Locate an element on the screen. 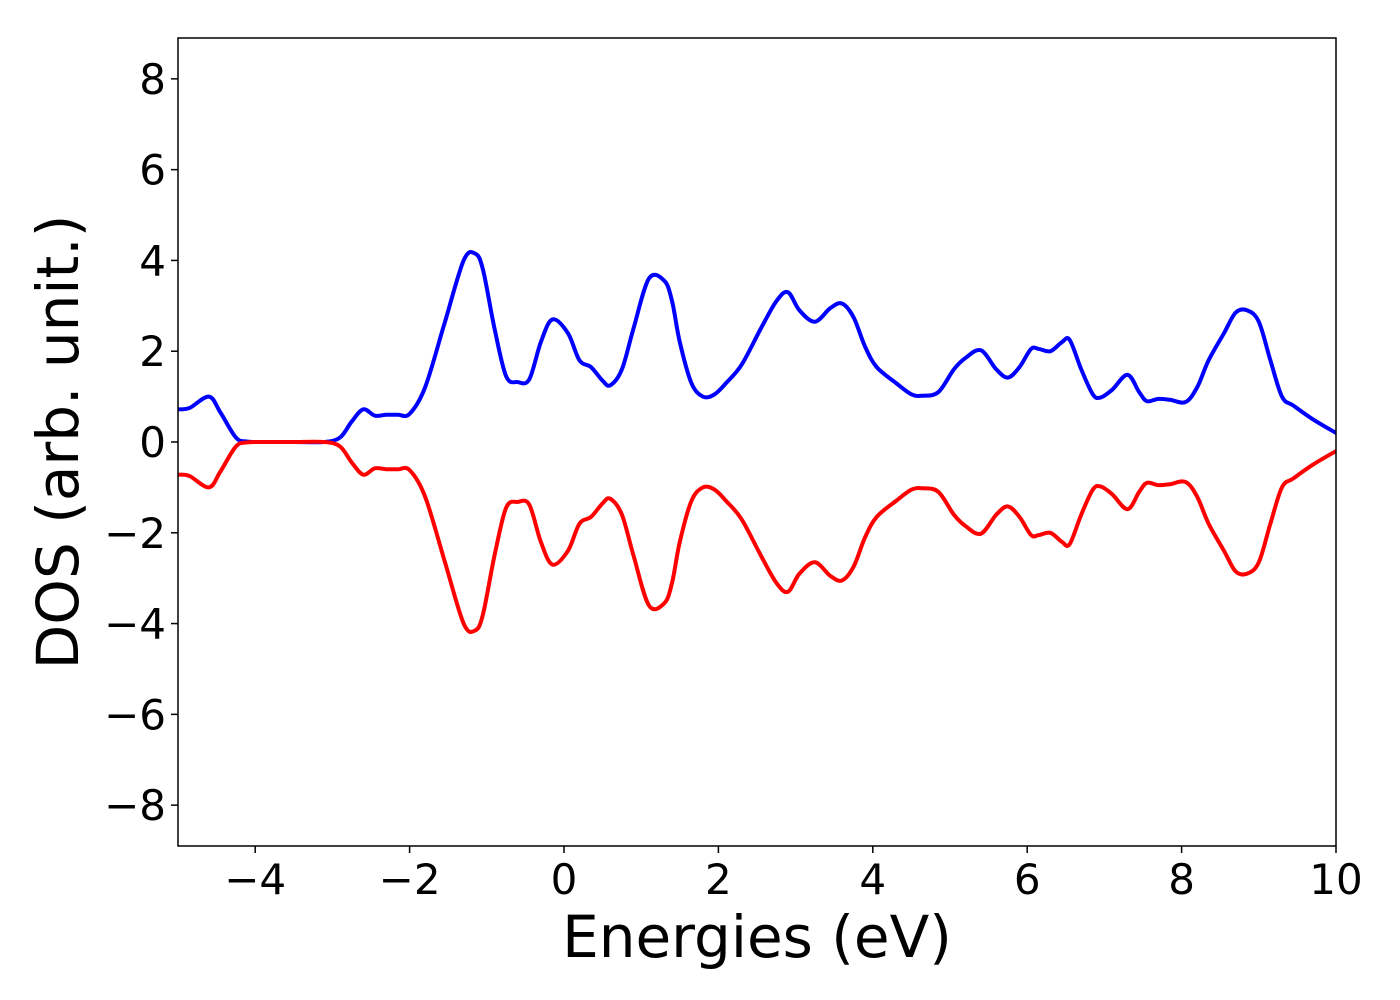  y-tick-label: −8 is located at coordinates (135, 805).